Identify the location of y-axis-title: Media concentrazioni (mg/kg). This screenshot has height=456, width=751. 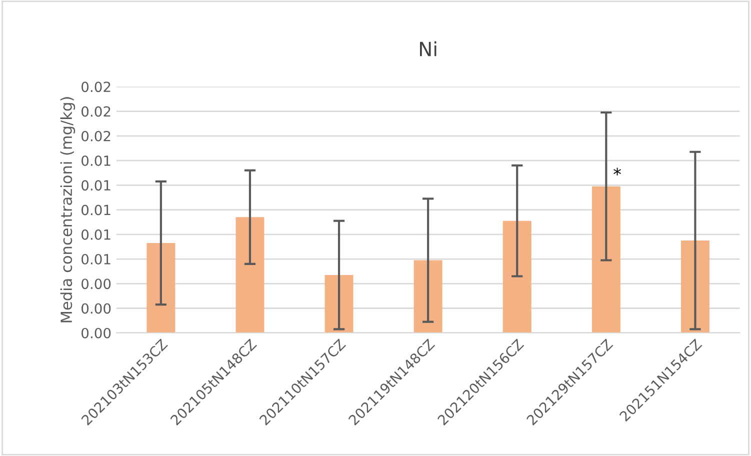
(68, 209).